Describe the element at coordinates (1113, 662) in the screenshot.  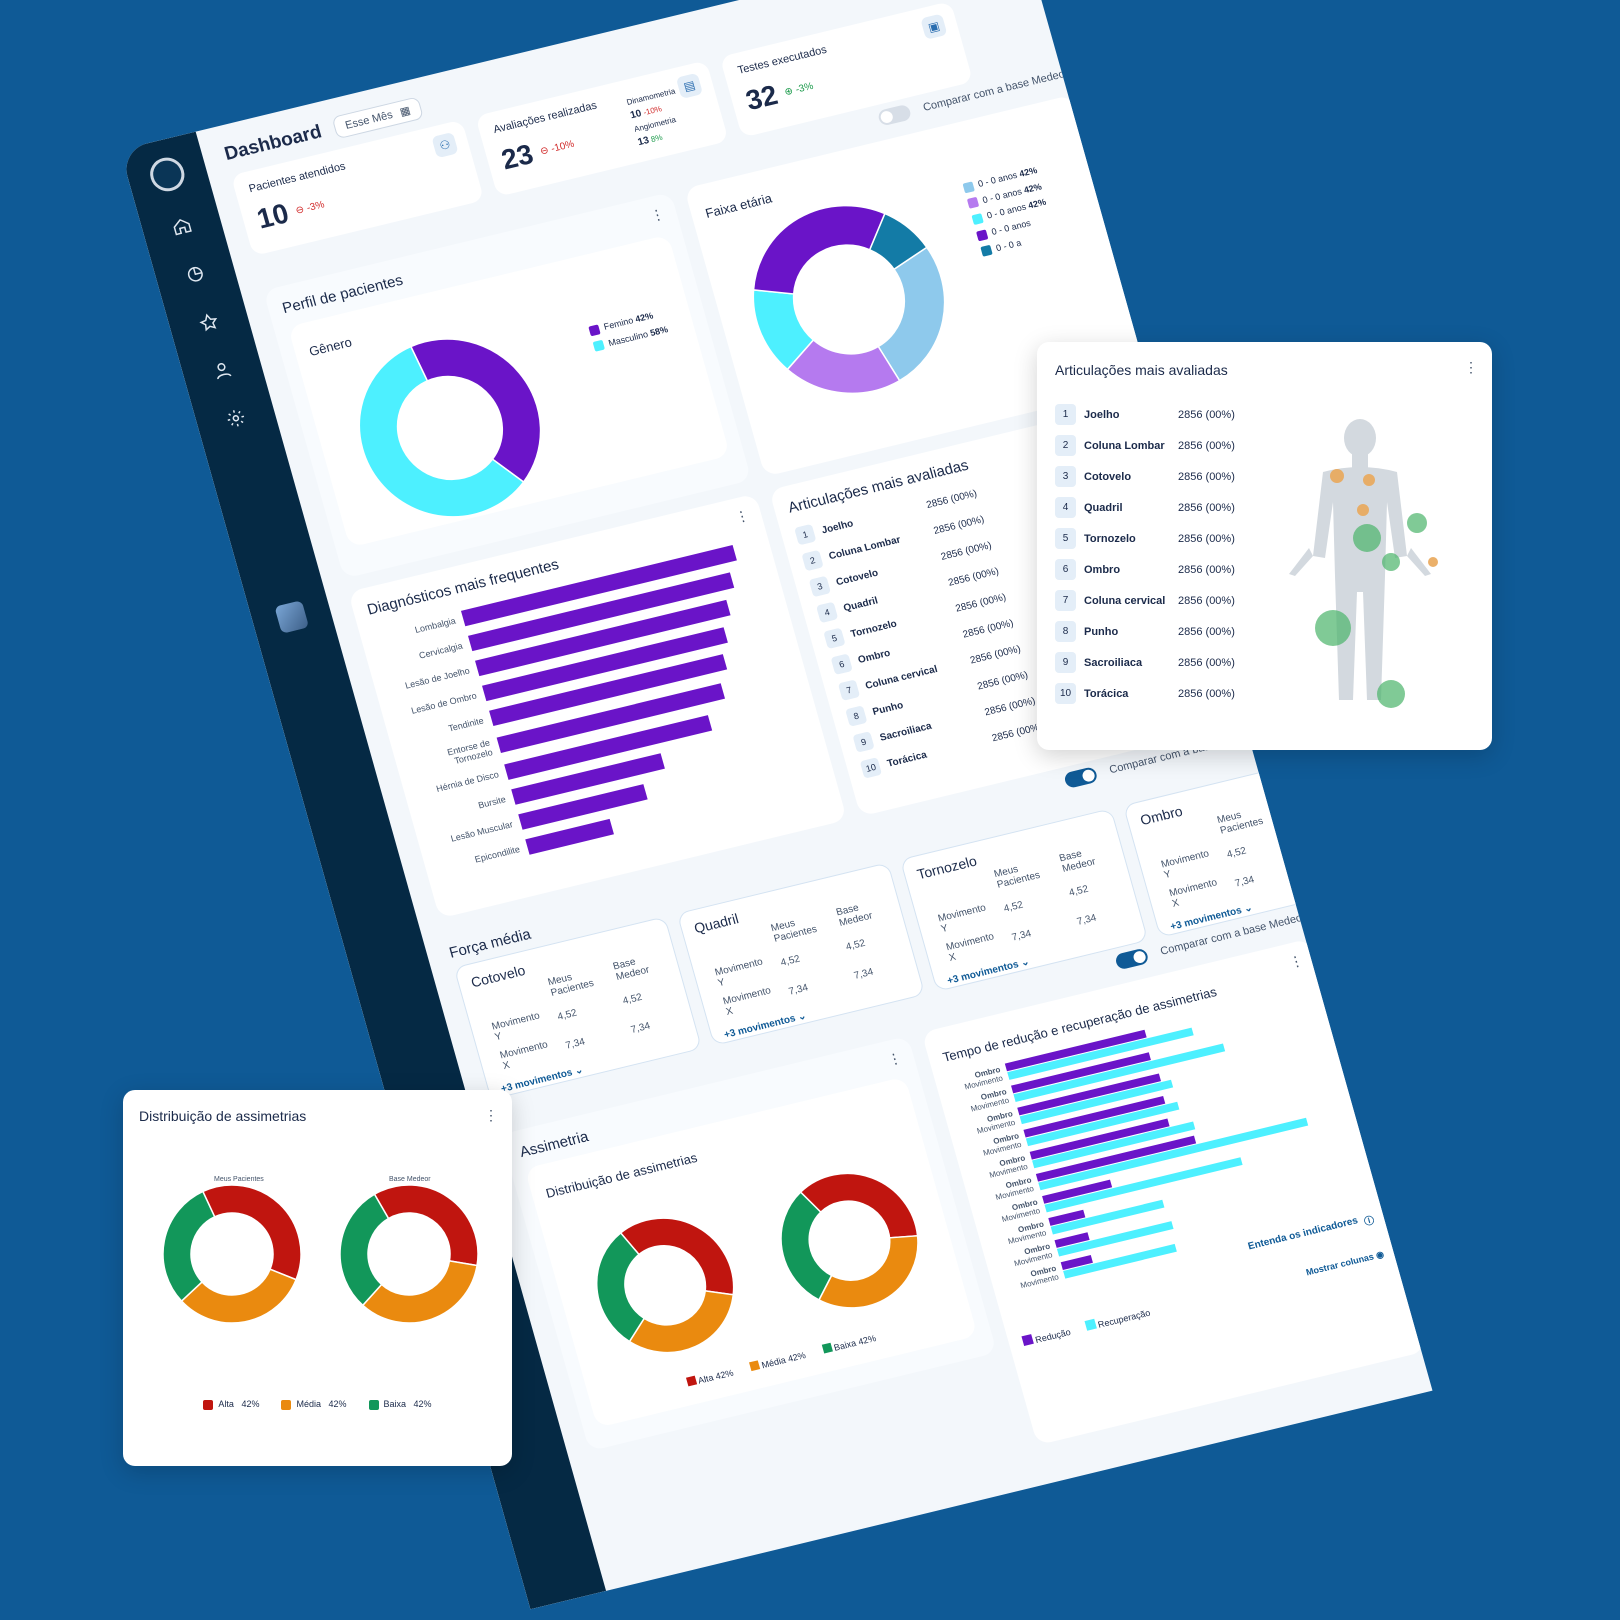
I see `joint-name: Sacroiliaca` at that location.